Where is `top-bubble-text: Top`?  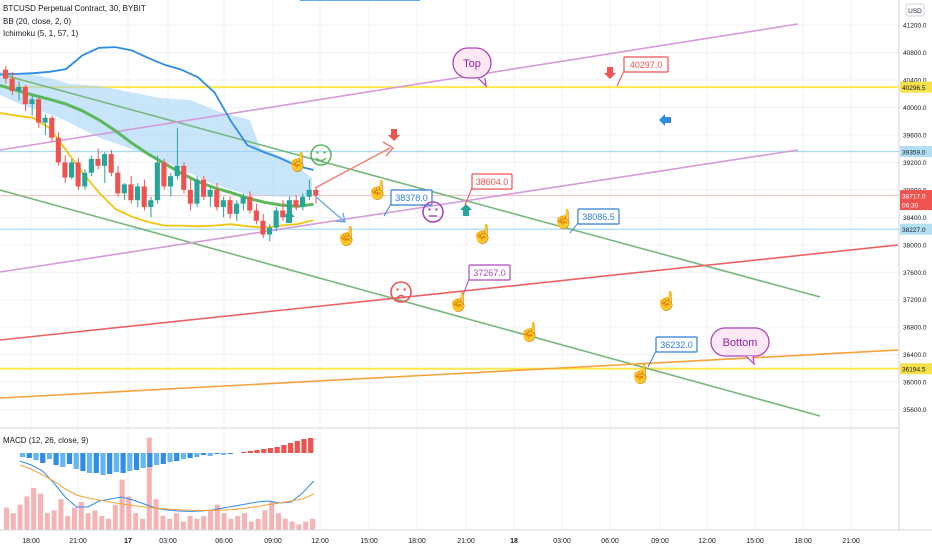 top-bubble-text: Top is located at coordinates (472, 64).